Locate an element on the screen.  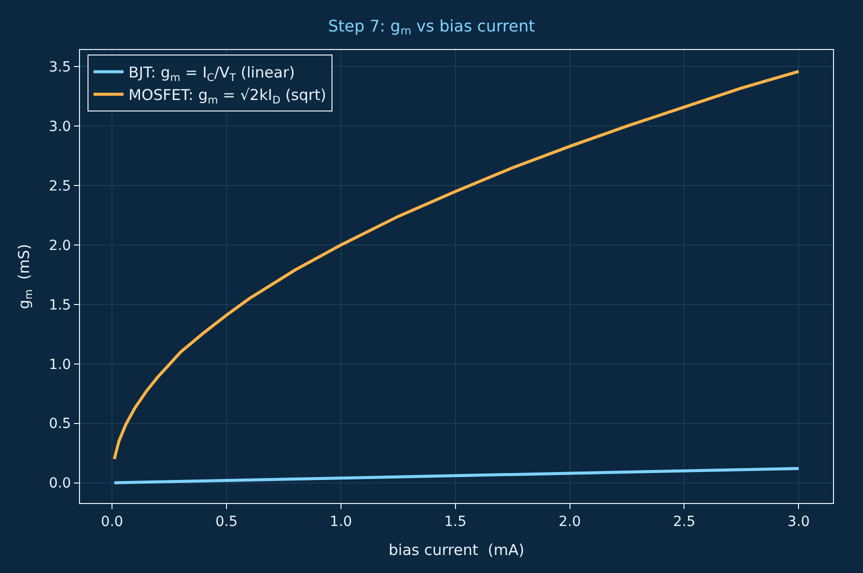
x-tick-label: 0.5 is located at coordinates (226, 522).